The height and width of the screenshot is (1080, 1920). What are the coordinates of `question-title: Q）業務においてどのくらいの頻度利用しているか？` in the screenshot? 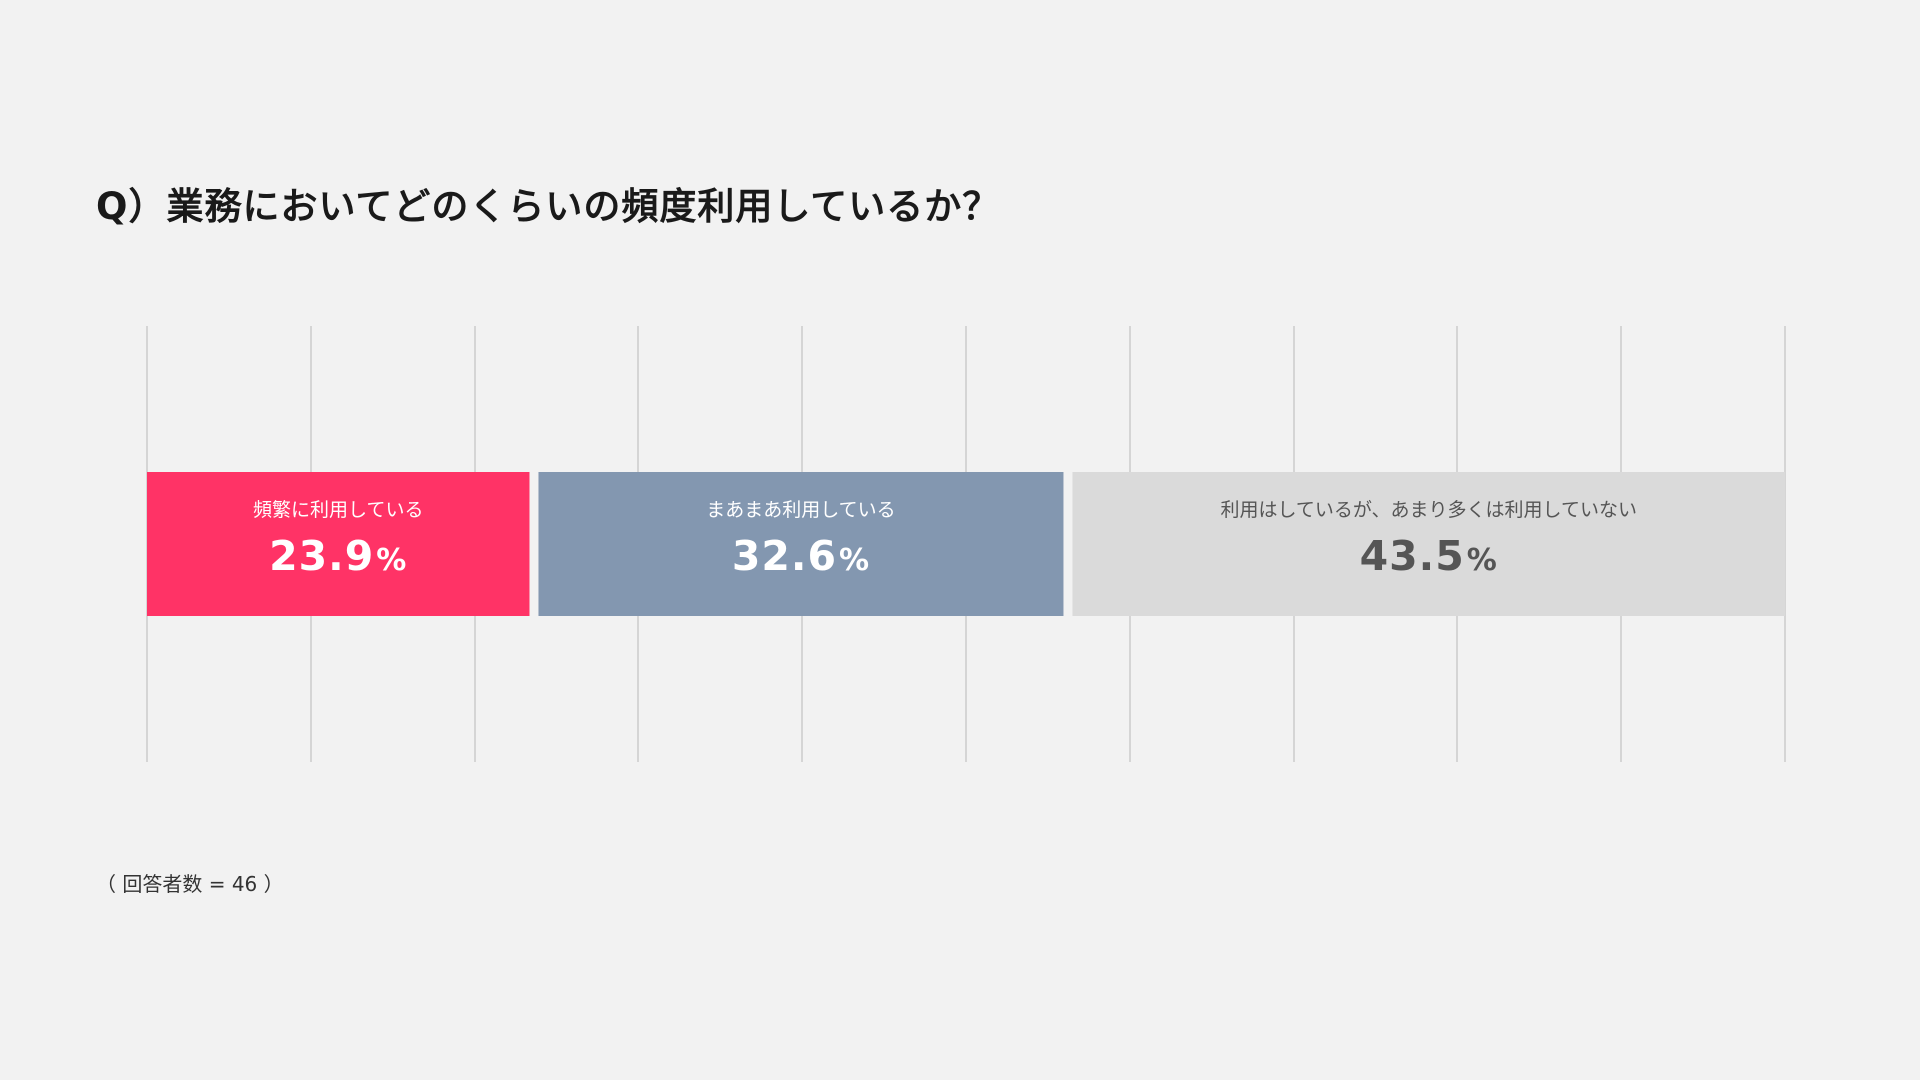 It's located at (548, 206).